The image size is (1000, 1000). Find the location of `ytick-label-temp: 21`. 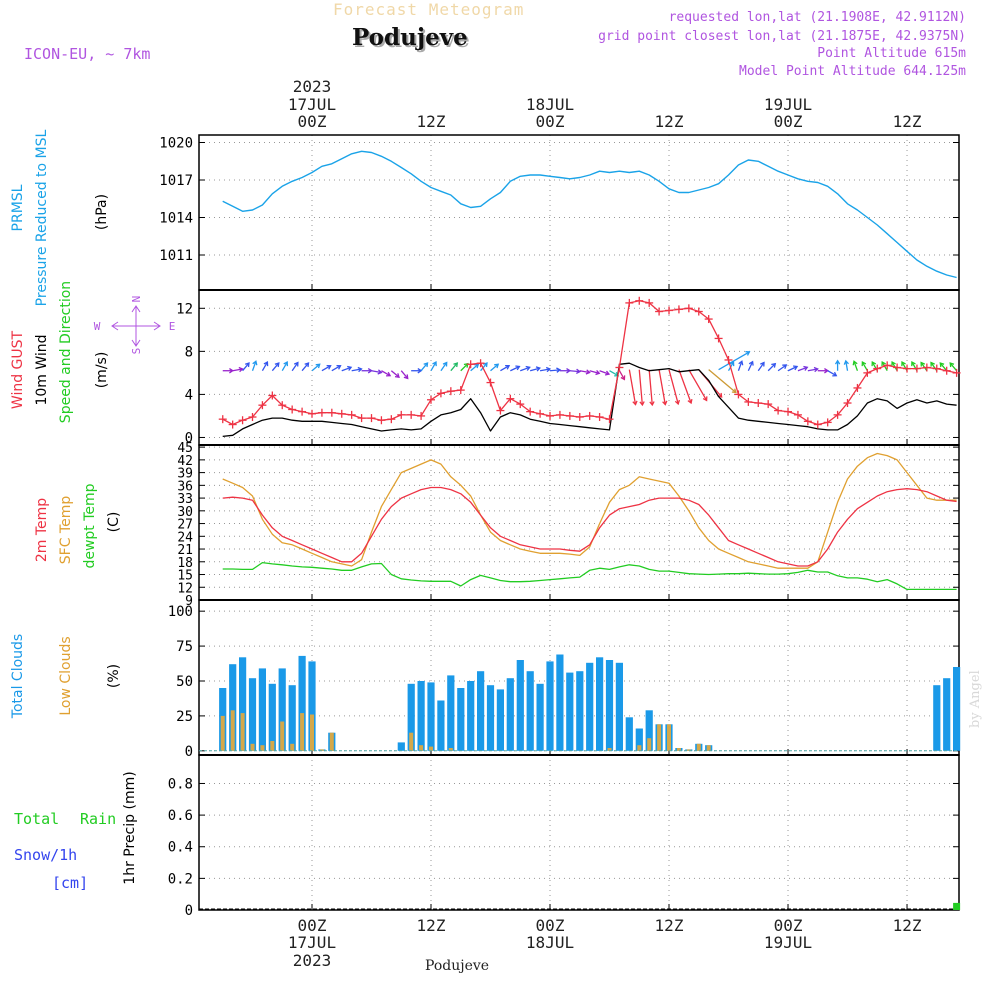

ytick-label-temp: 21 is located at coordinates (185, 550).